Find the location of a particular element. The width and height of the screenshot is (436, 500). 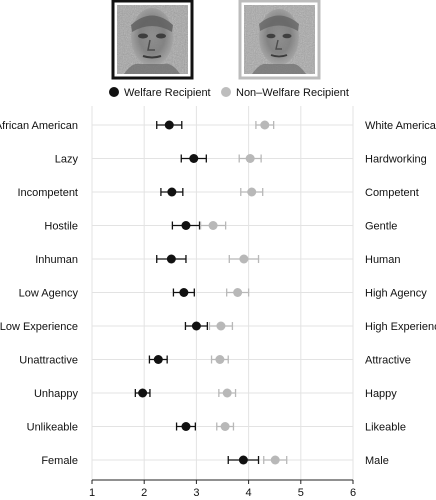

x-tick-label: 2 is located at coordinates (144, 493).